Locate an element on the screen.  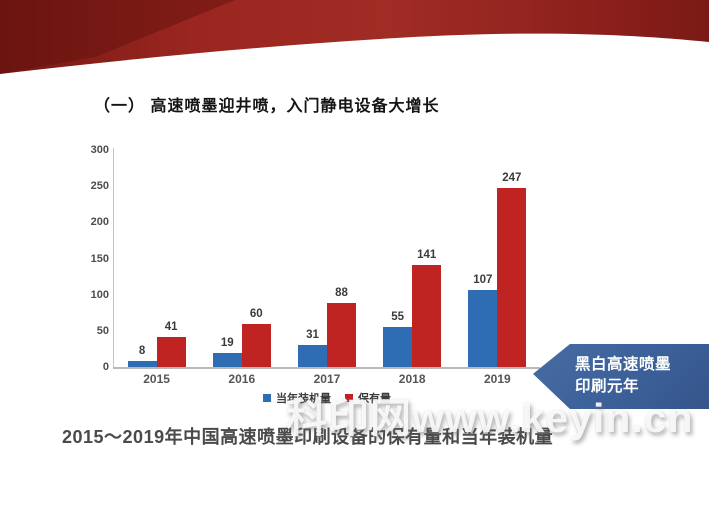
bar-group: 31 88 is located at coordinates (326, 327).